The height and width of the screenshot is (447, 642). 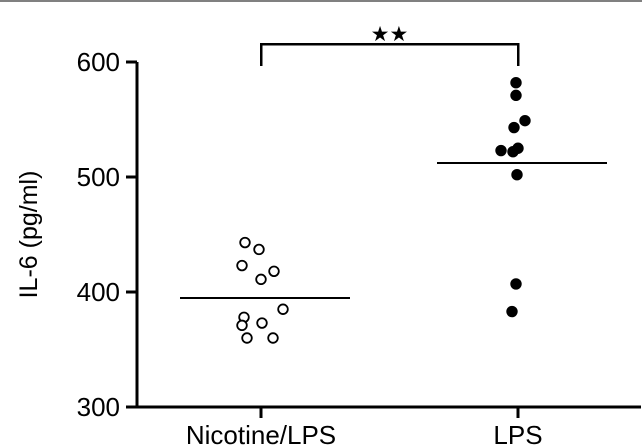 I want to click on y-axis-ticks: 300 400 500 600, so click(x=107, y=234).